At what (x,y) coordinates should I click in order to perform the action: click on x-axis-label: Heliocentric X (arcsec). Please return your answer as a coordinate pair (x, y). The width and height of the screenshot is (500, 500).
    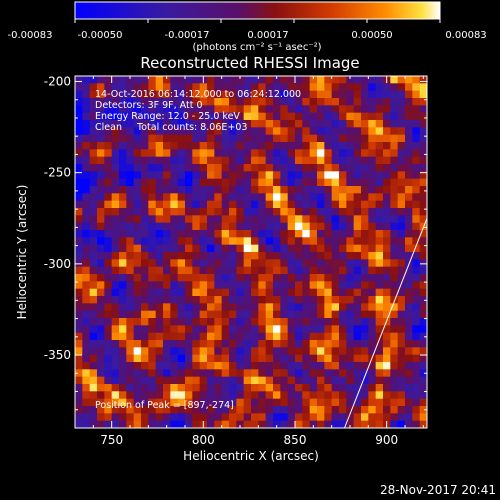
    Looking at the image, I should click on (251, 456).